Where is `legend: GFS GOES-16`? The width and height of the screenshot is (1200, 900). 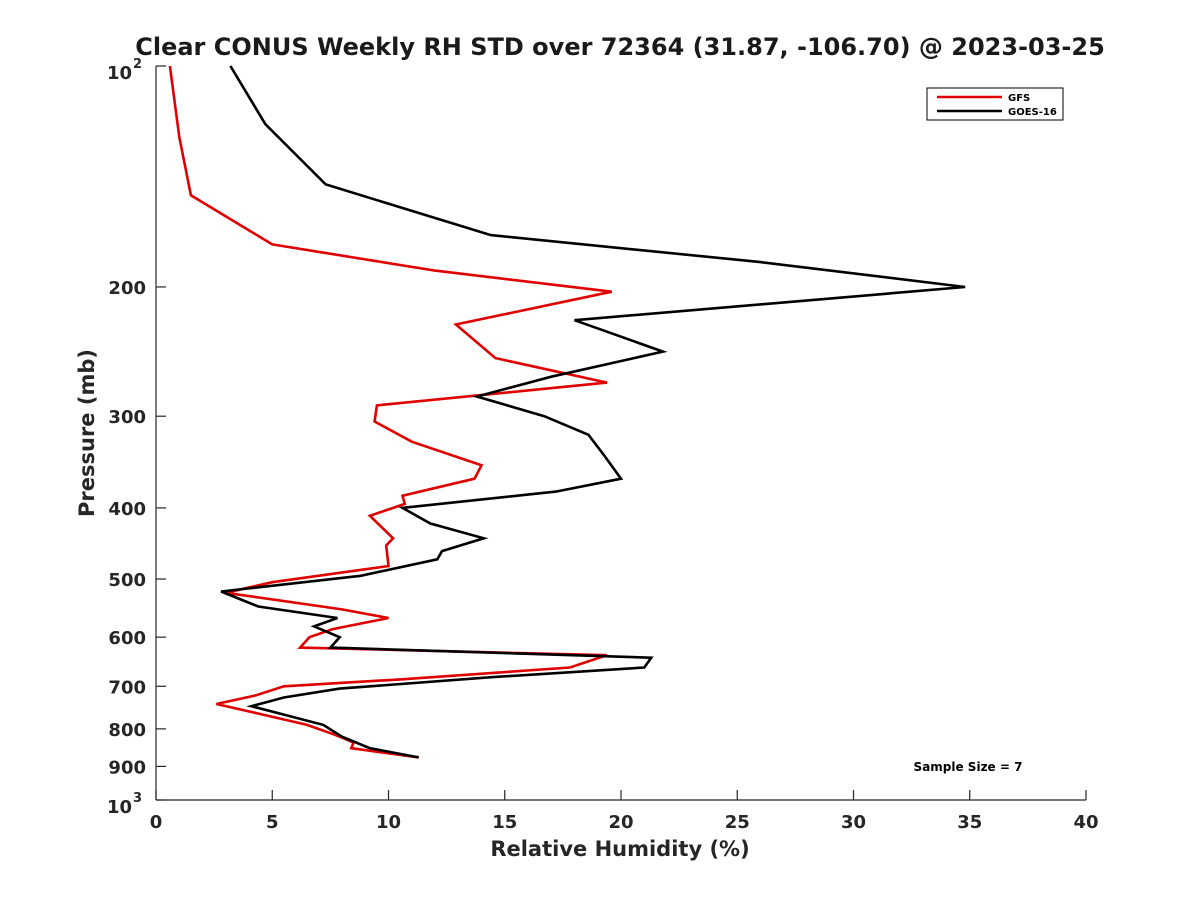
legend: GFS GOES-16 is located at coordinates (995, 104).